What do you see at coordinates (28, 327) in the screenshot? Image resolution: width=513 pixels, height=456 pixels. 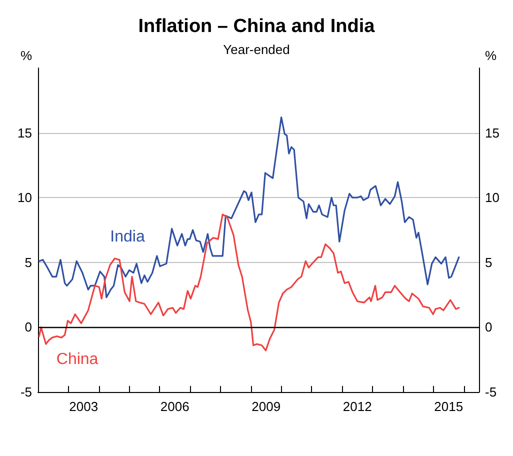 I see `y-tick-label: 0` at bounding box center [28, 327].